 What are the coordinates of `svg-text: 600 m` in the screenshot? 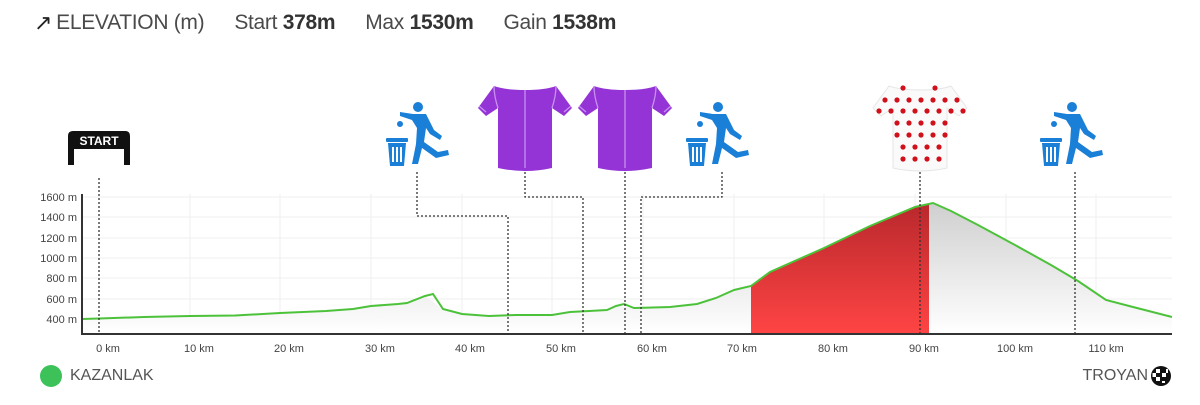 It's located at (61, 300).